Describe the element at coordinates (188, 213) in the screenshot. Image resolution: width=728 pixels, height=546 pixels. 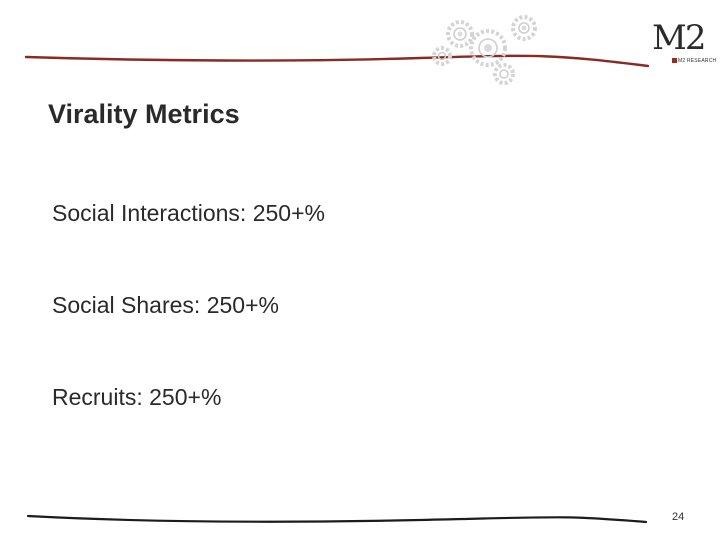
I see `list-item: Social Interactions: 250+%` at that location.